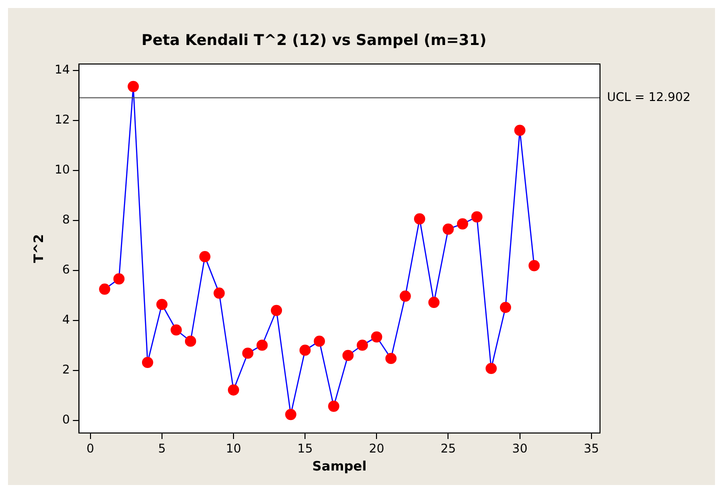 The width and height of the screenshot is (723, 493). I want to click on y-tick-label: 0, so click(66, 419).